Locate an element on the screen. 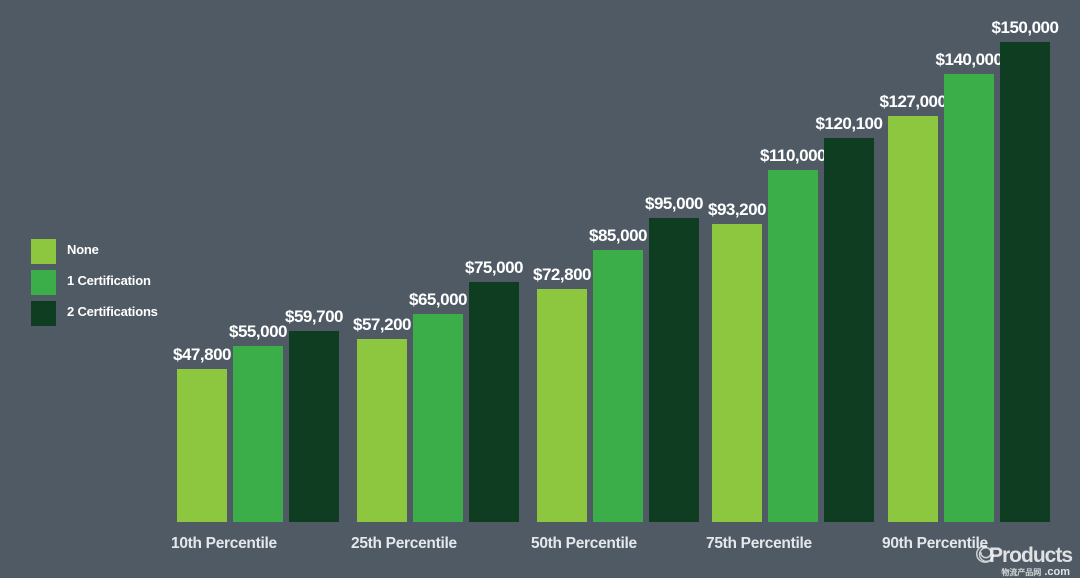 Image resolution: width=1080 pixels, height=578 pixels. bar-1-certification: $85,000 is located at coordinates (618, 374).